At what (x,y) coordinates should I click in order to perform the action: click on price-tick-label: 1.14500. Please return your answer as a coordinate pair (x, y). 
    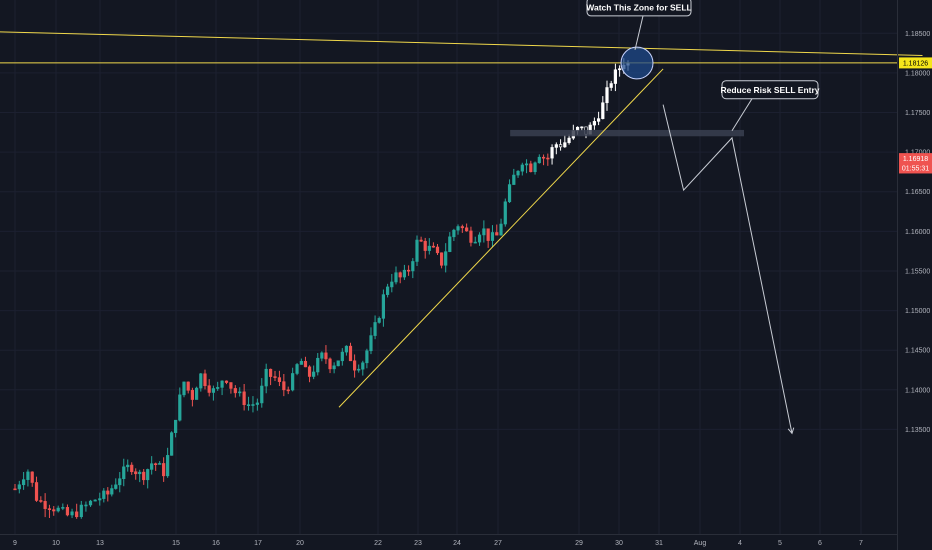
    Looking at the image, I should click on (917, 351).